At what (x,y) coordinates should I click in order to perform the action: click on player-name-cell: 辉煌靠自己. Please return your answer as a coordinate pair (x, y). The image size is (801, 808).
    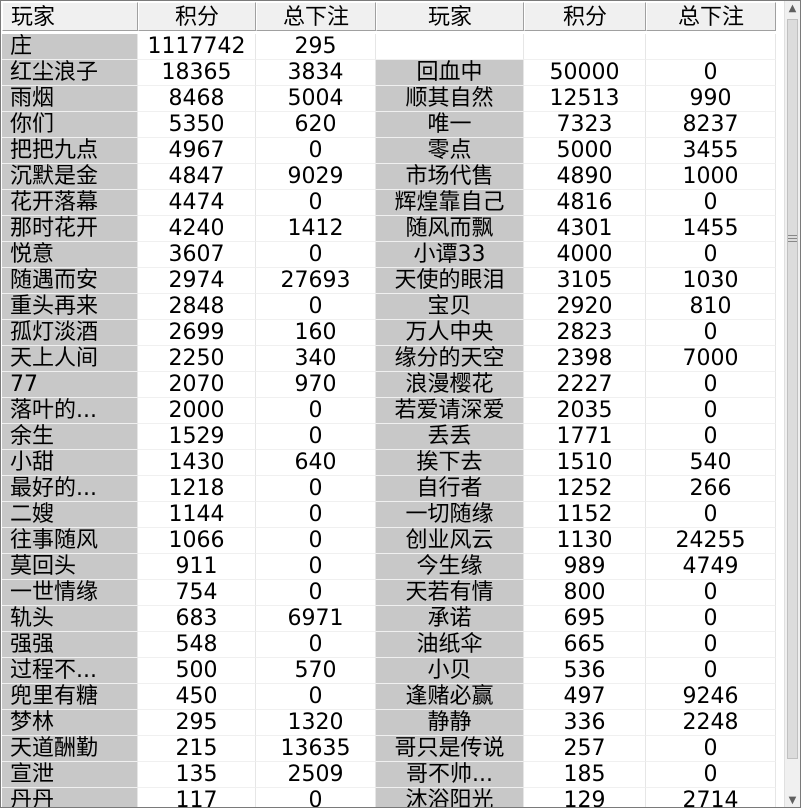
    Looking at the image, I should click on (450, 203).